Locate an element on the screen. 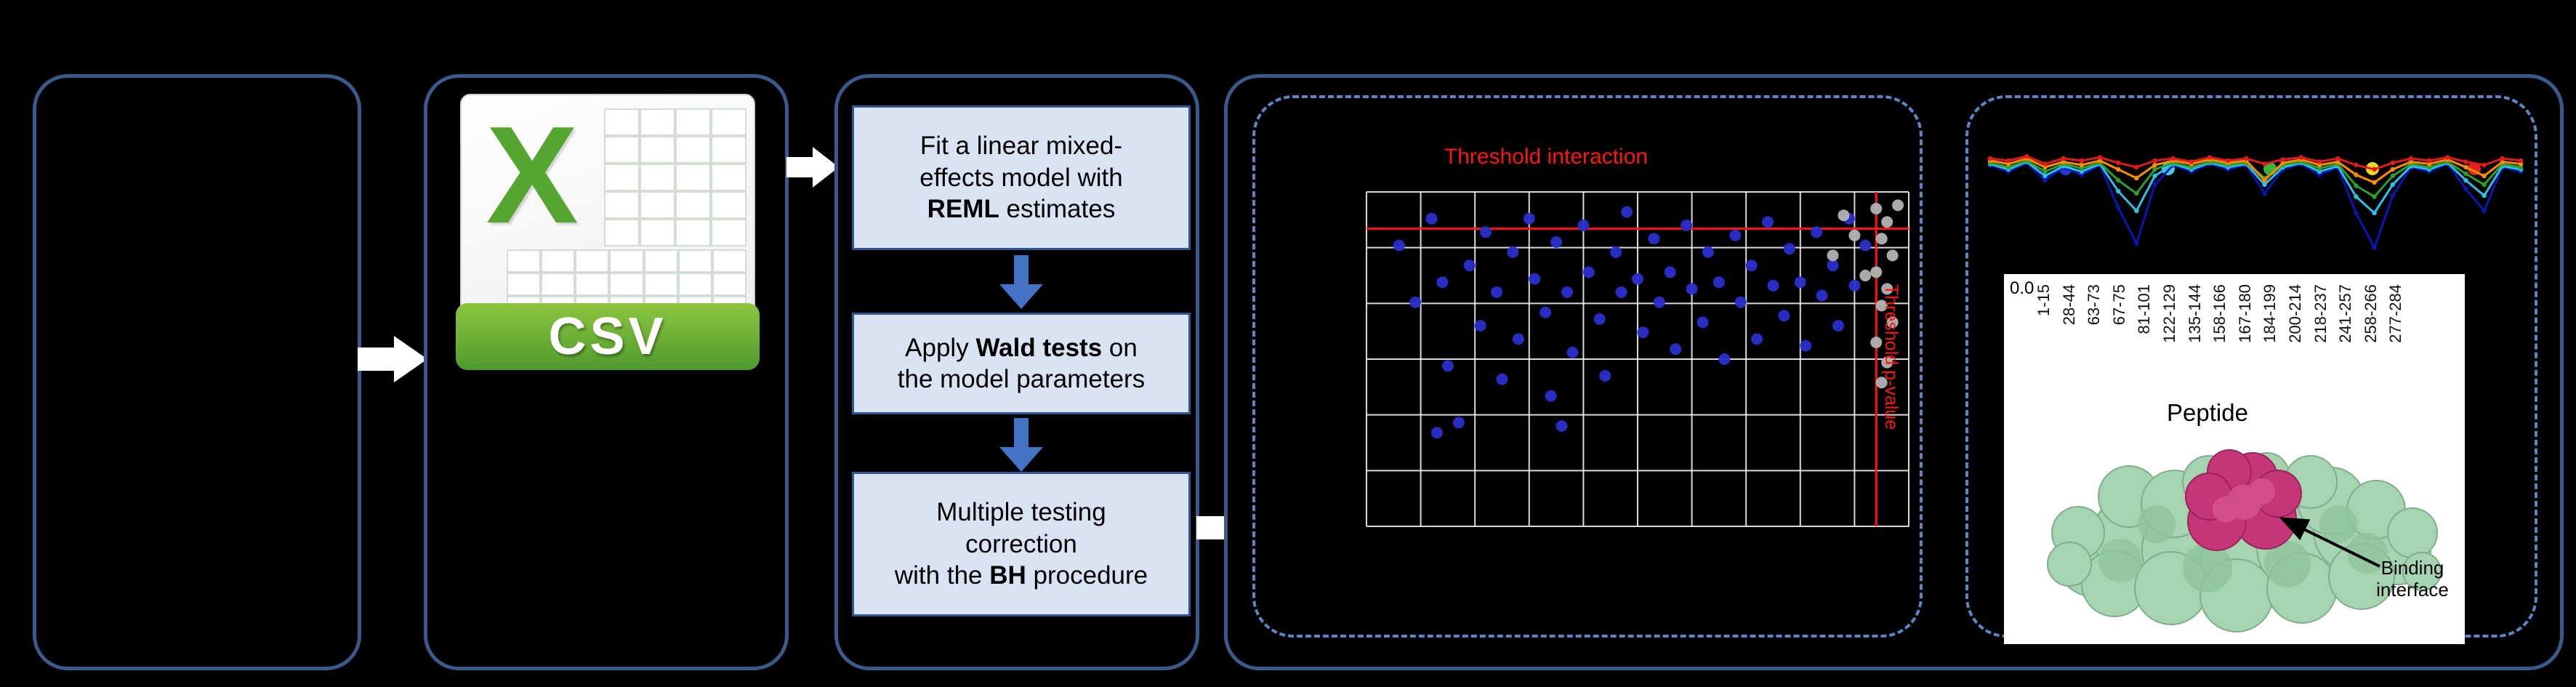 The width and height of the screenshot is (2576, 687). peptide-axis-label: Peptide is located at coordinates (2207, 412).